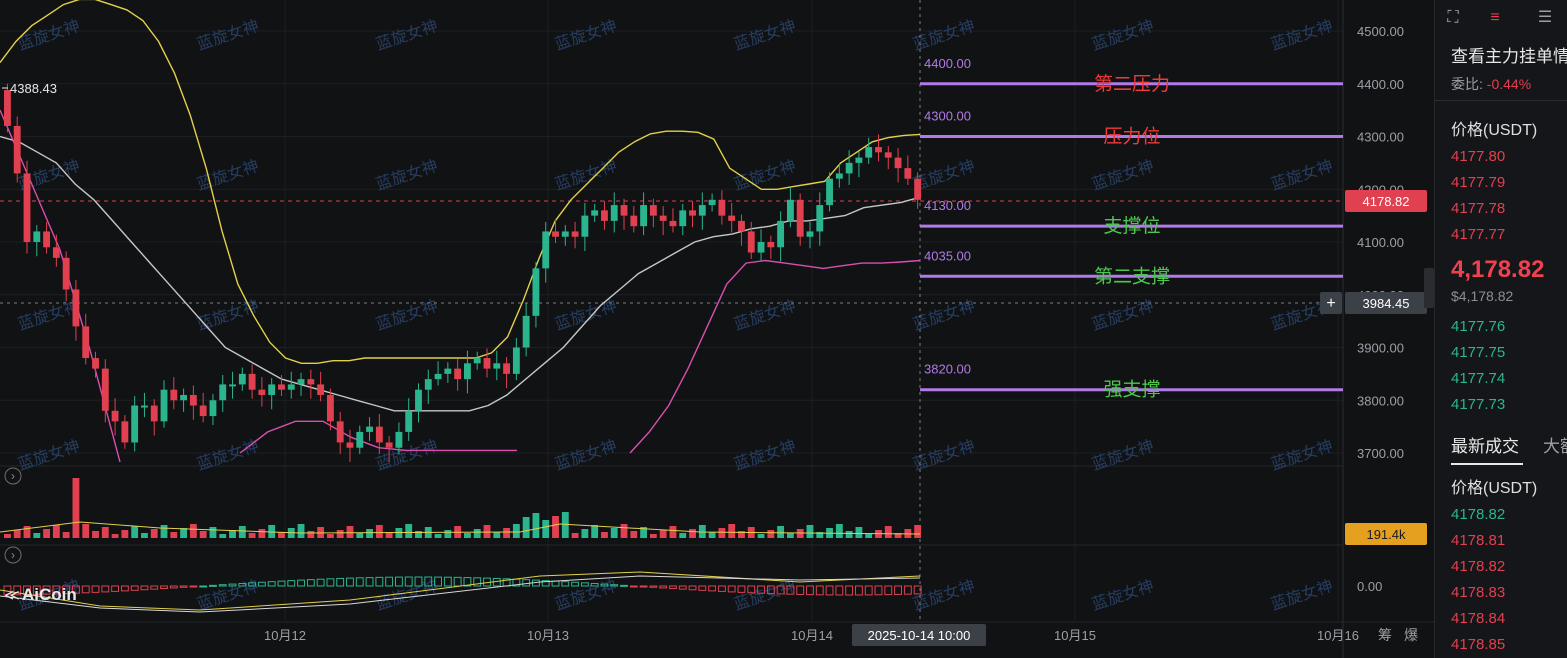 The height and width of the screenshot is (658, 1567). What do you see at coordinates (1495, 17) in the screenshot?
I see `orderbook-both-icon: ≡` at bounding box center [1495, 17].